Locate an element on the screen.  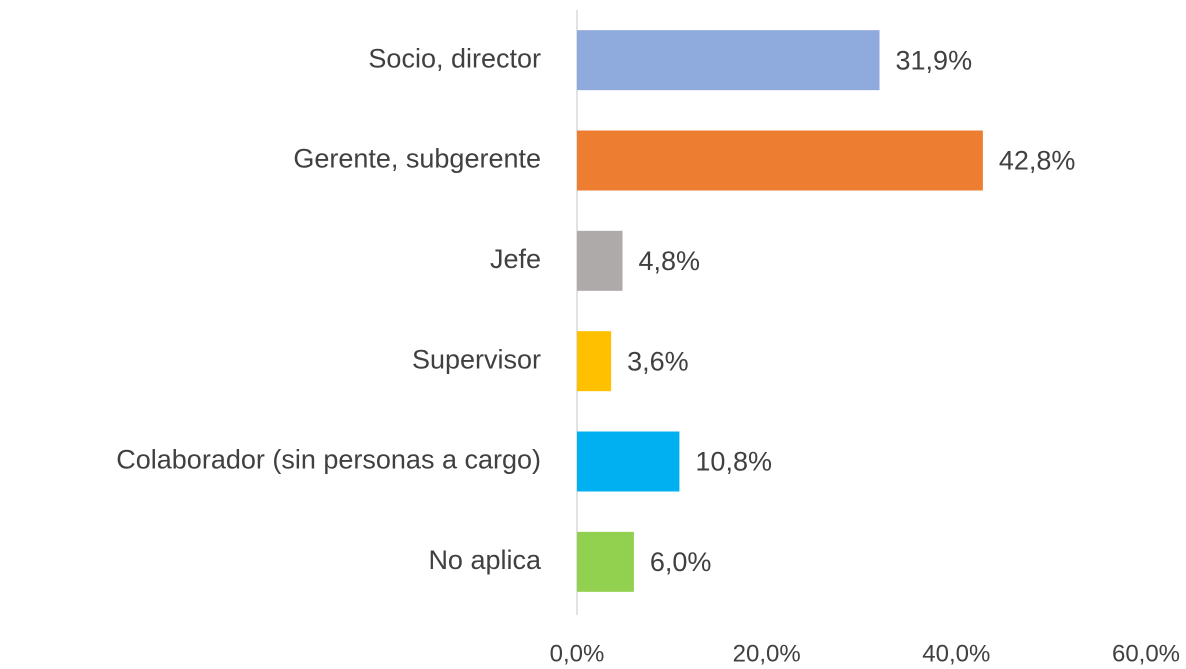
y-tick-label: Colaborador (sin personas a cargo) is located at coordinates (328, 460).